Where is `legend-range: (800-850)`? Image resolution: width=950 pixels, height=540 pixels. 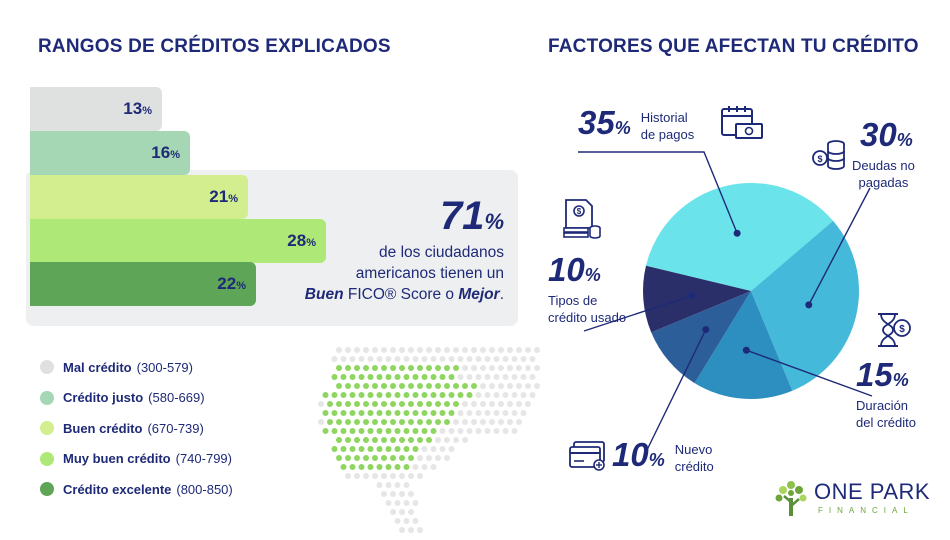 legend-range: (800-850) is located at coordinates (204, 489).